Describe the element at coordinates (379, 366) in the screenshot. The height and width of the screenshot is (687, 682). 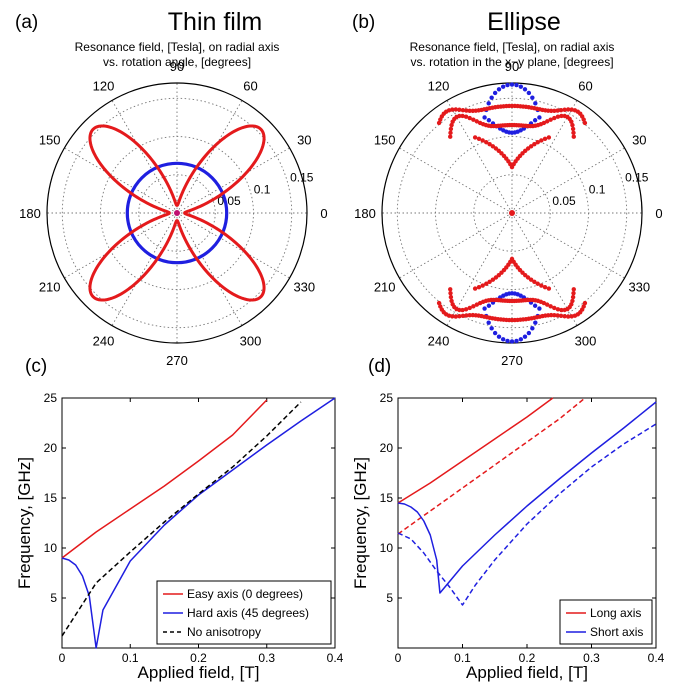
I see `panel-label: (d)` at that location.